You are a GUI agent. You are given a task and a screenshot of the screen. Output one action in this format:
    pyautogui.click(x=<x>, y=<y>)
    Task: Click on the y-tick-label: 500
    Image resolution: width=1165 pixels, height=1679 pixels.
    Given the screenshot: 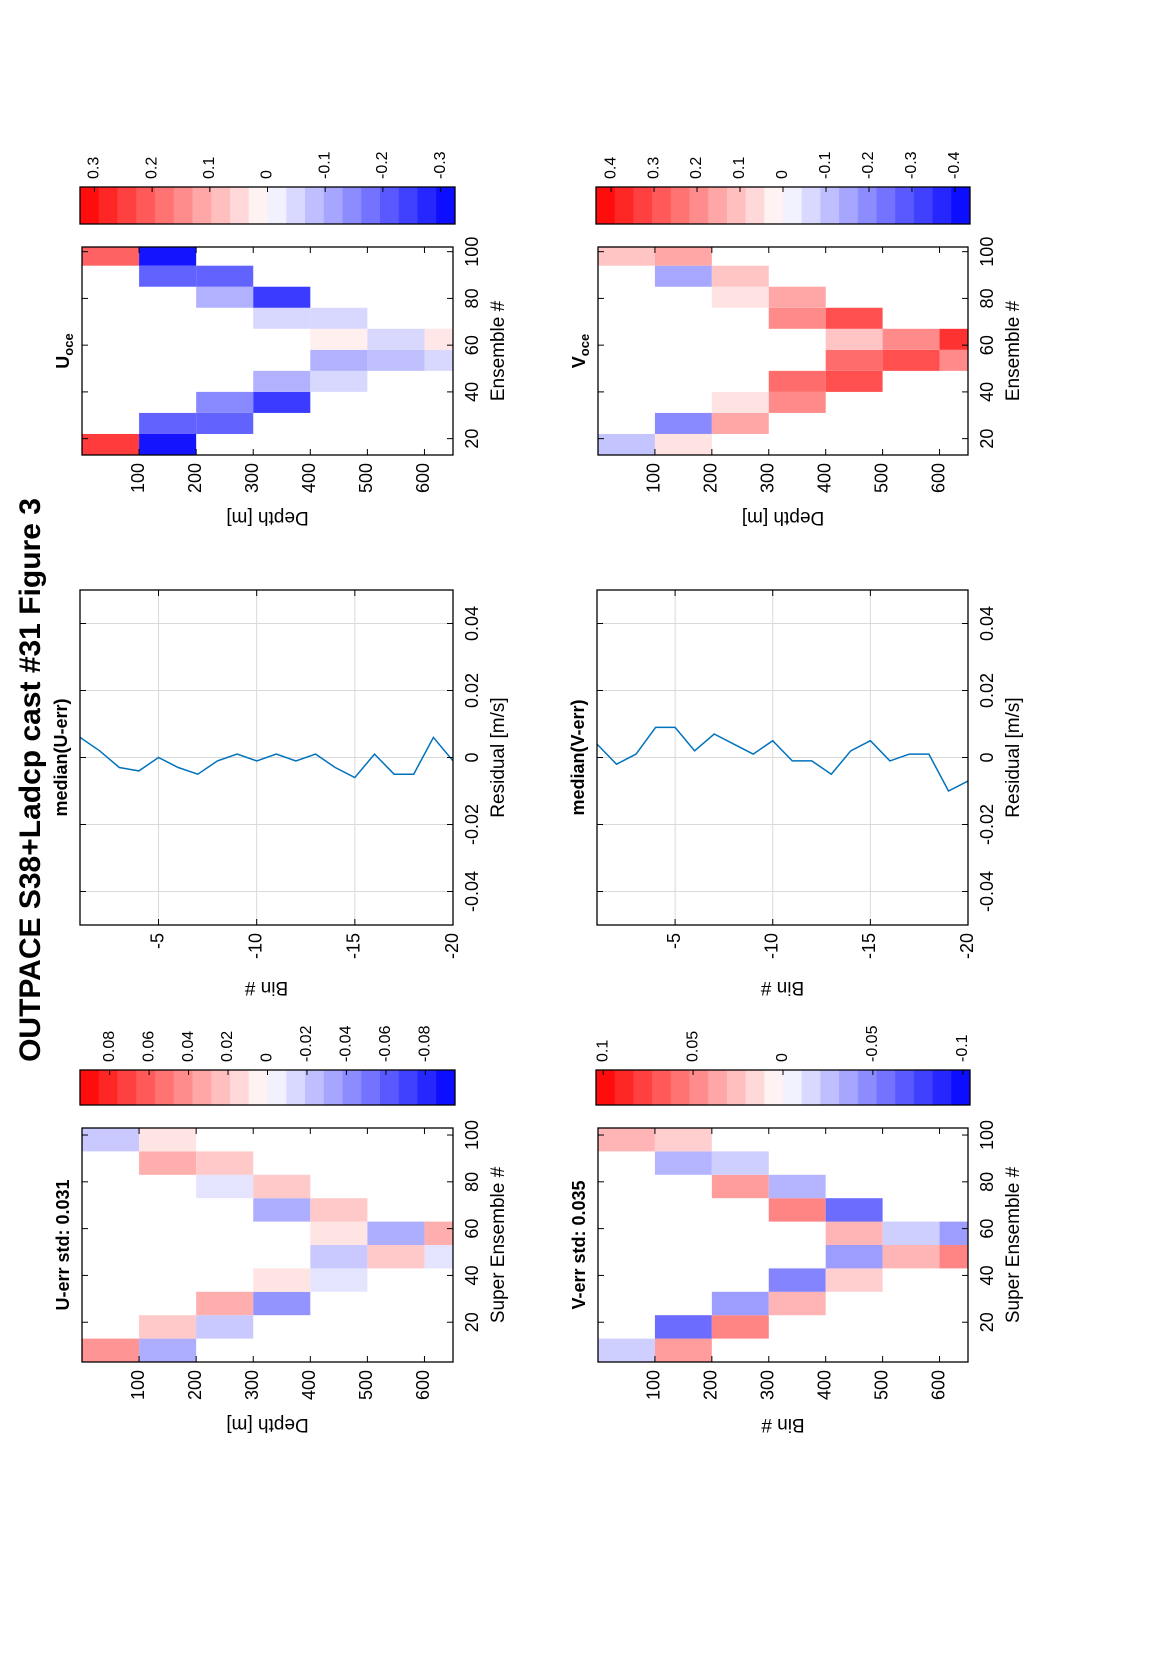 What is the action you would take?
    pyautogui.click(x=366, y=478)
    